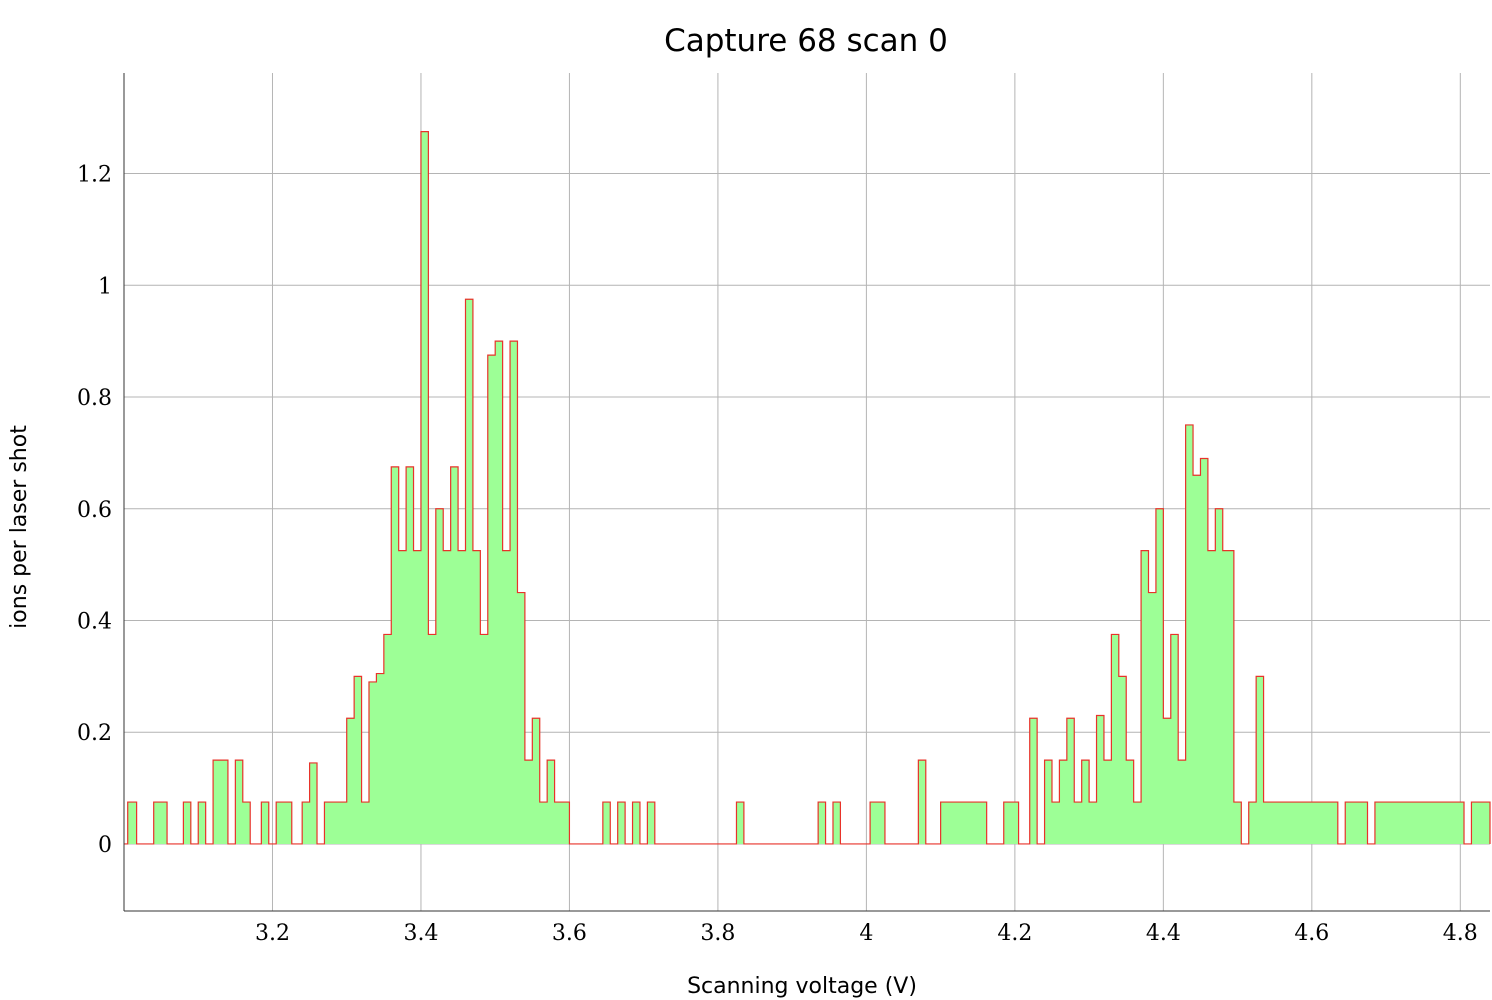 Image resolution: width=1492 pixels, height=1000 pixels. What do you see at coordinates (806, 41) in the screenshot?
I see `chart-title: Capture 68 scan 0` at bounding box center [806, 41].